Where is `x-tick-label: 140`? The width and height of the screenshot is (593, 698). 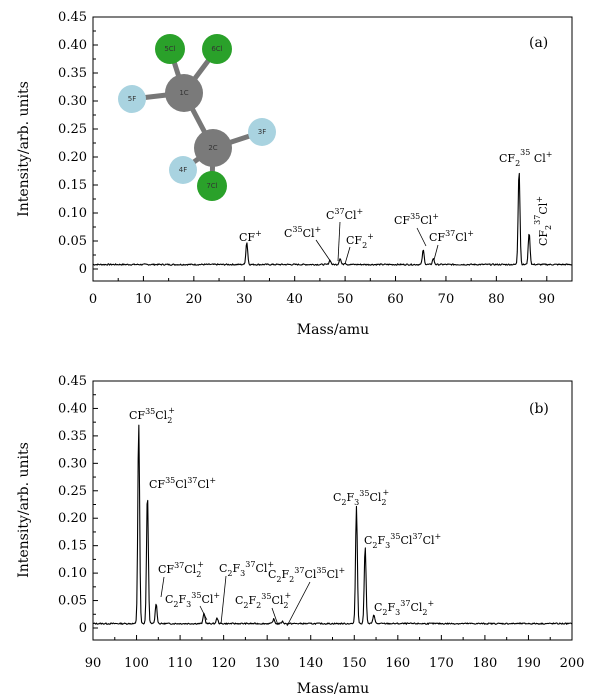
x-tick-label: 140 is located at coordinates (310, 663).